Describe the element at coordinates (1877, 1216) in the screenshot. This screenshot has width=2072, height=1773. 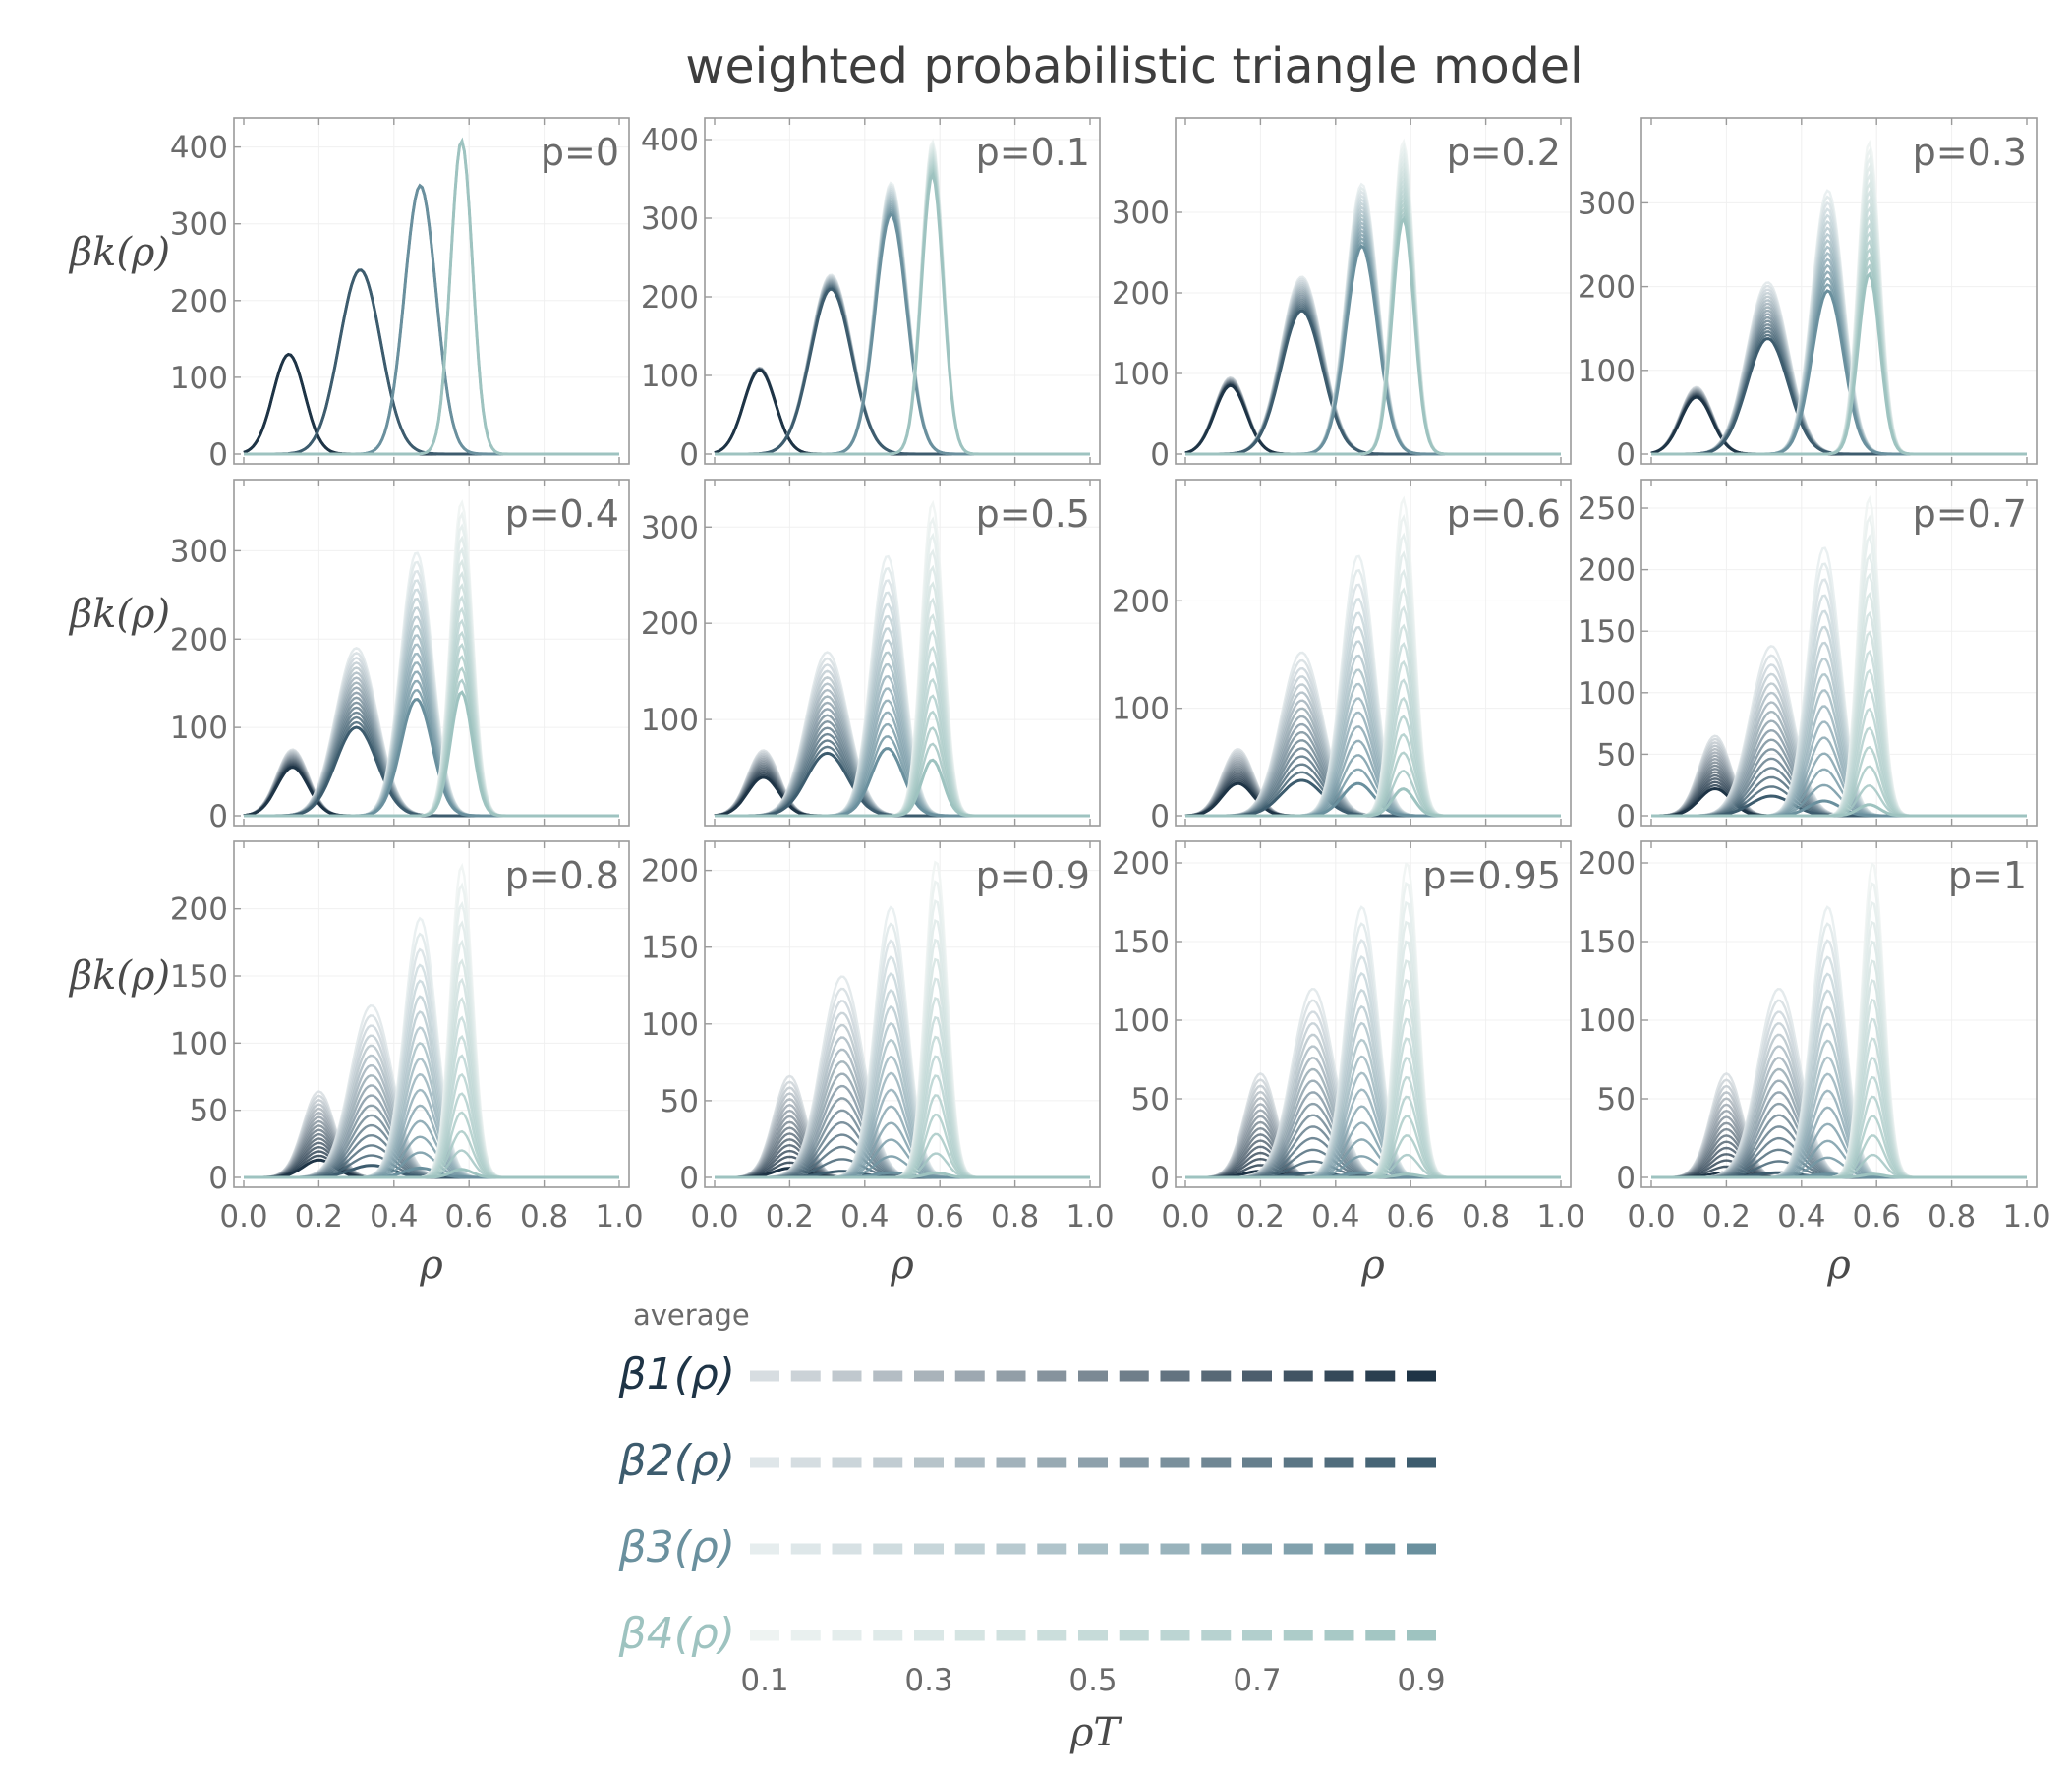
I see `x-tick-label: 0.6` at that location.